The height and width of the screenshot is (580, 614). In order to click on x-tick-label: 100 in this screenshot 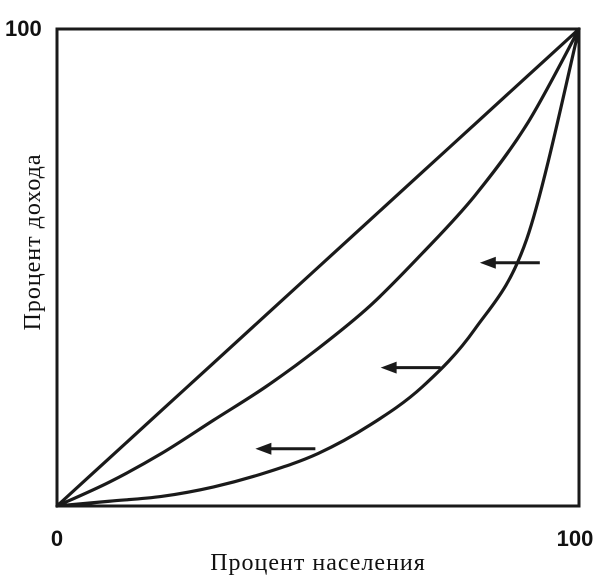, I will do `click(575, 538)`.